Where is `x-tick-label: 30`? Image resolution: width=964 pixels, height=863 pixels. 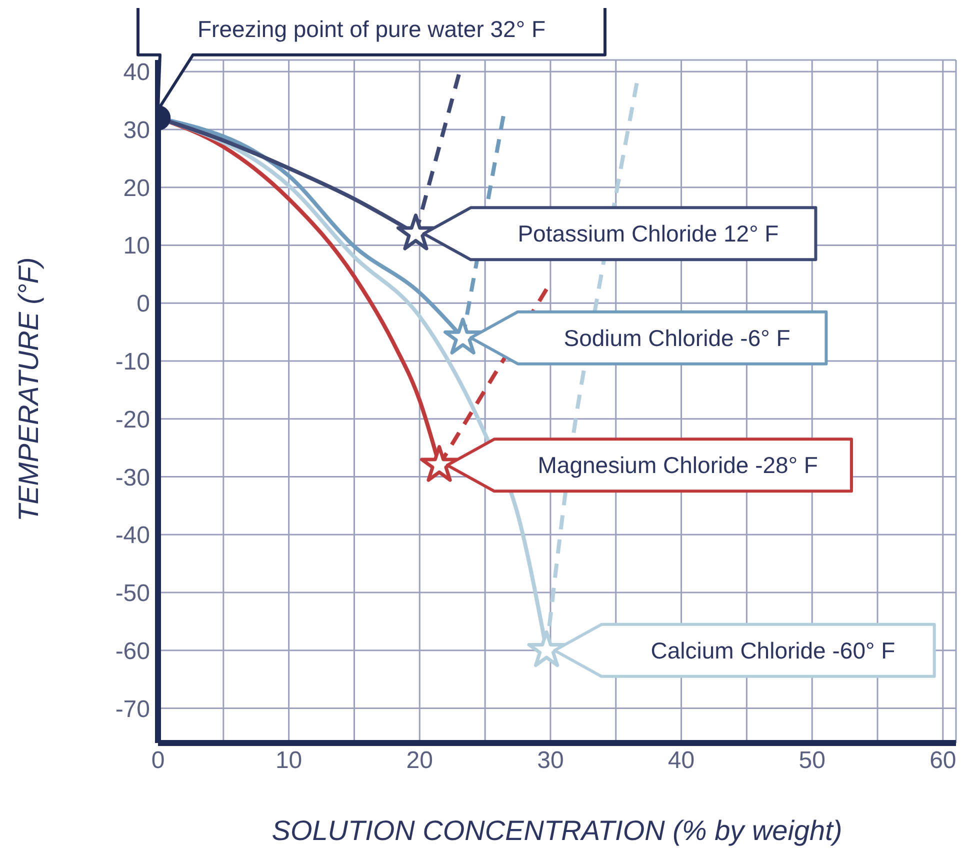
x-tick-label: 30 is located at coordinates (550, 760).